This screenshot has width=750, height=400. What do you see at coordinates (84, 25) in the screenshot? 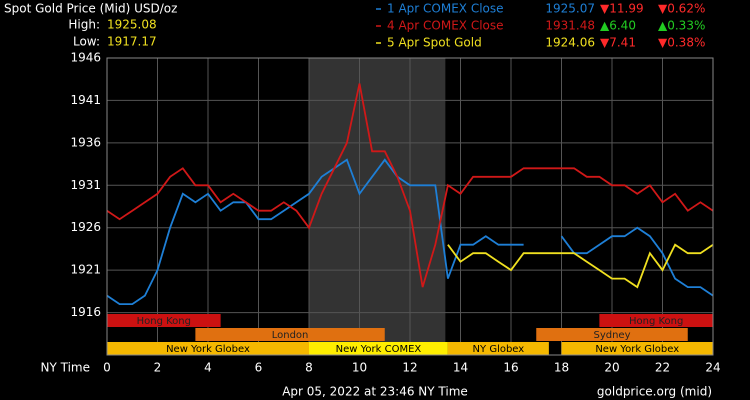
I see `high-label: High:` at bounding box center [84, 25].